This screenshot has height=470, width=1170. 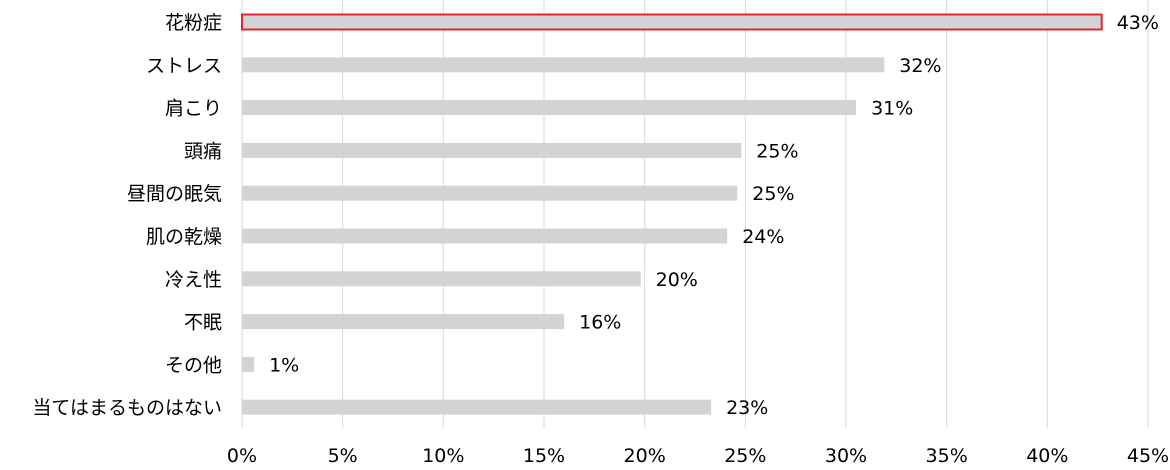 What do you see at coordinates (184, 66) in the screenshot?
I see `category-label: ストレス` at bounding box center [184, 66].